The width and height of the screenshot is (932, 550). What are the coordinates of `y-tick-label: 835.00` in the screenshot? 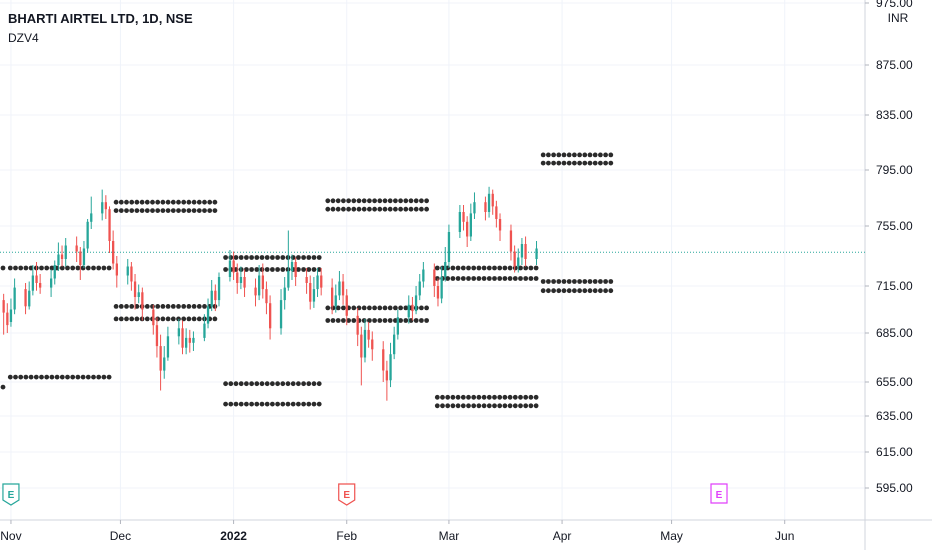 It's located at (894, 115).